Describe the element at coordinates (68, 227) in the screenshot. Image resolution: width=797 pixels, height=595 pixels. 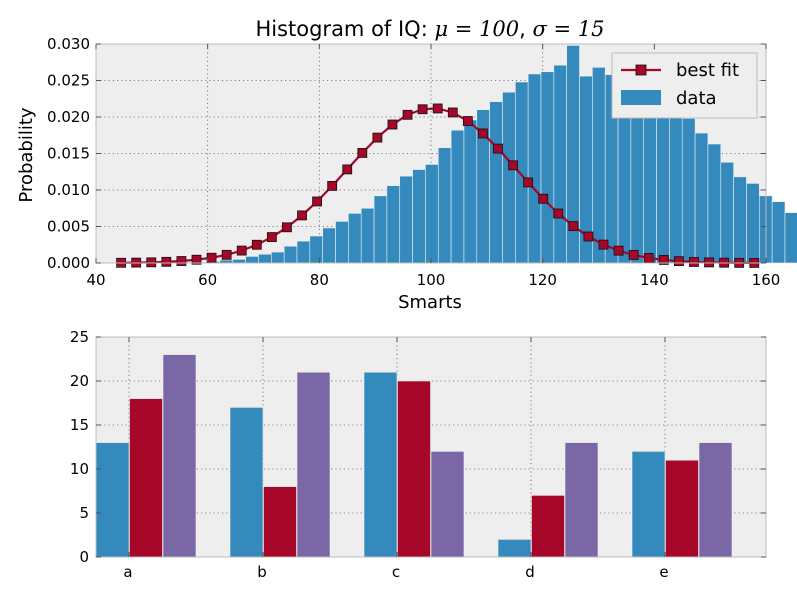
I see `histogram-y-tick-label: 0.005` at that location.